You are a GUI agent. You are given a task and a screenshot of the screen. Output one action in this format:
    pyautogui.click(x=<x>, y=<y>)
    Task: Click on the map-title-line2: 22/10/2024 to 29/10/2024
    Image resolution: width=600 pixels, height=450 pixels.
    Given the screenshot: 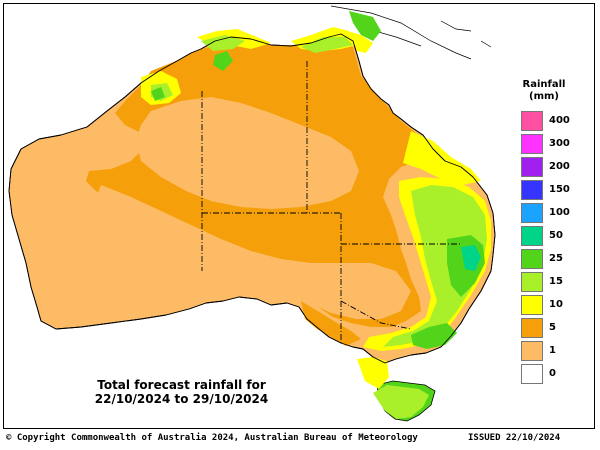 What is the action you would take?
    pyautogui.click(x=181, y=399)
    